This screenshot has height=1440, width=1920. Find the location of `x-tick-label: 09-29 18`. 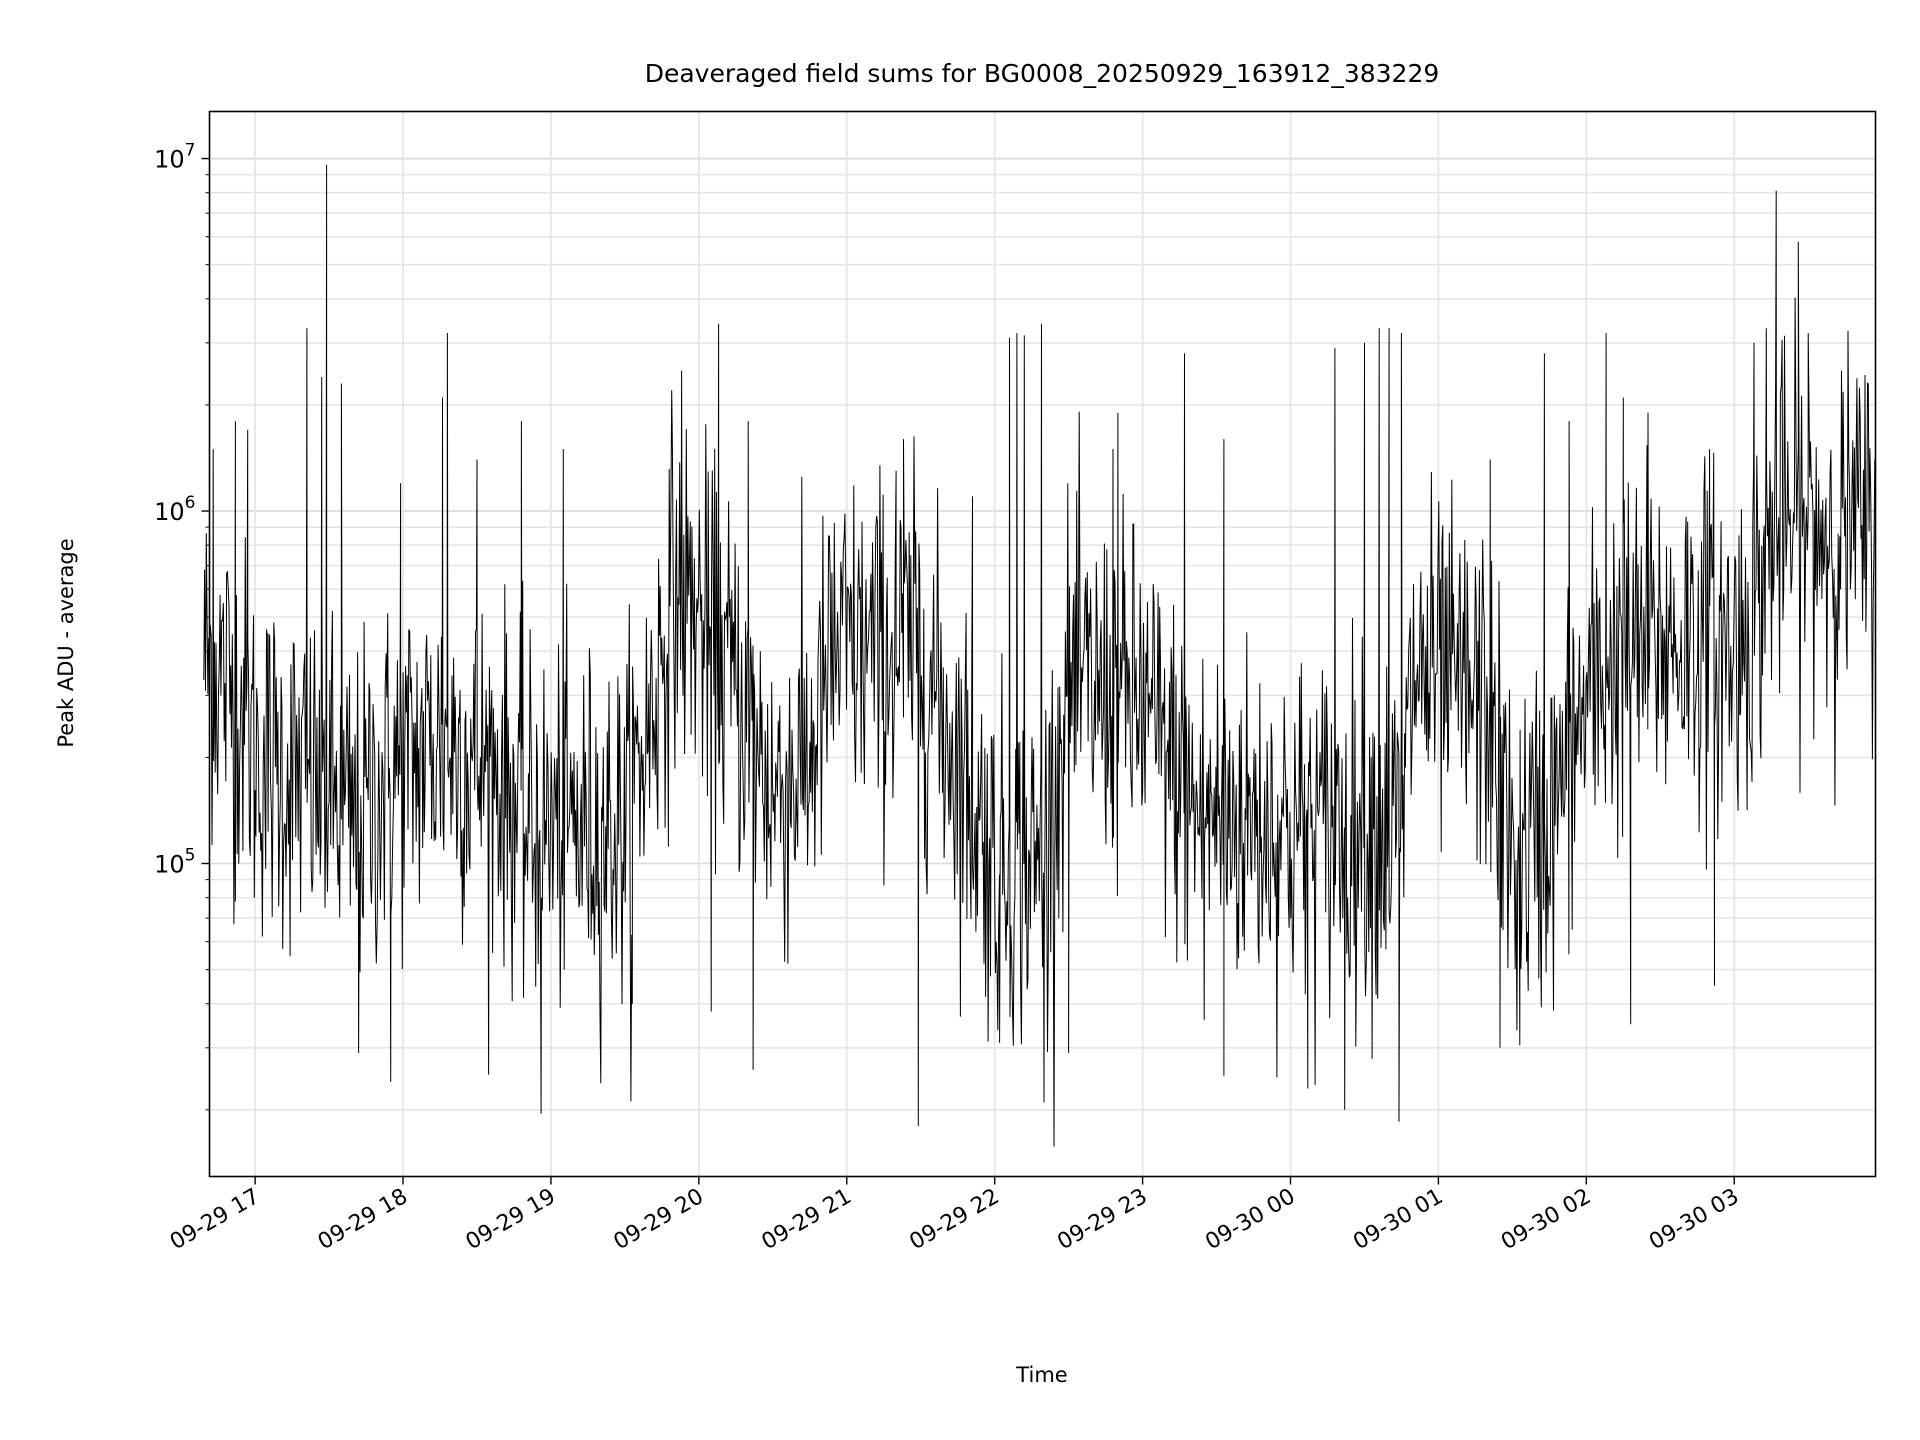

x-tick-label: 09-29 18 is located at coordinates (363, 1219).